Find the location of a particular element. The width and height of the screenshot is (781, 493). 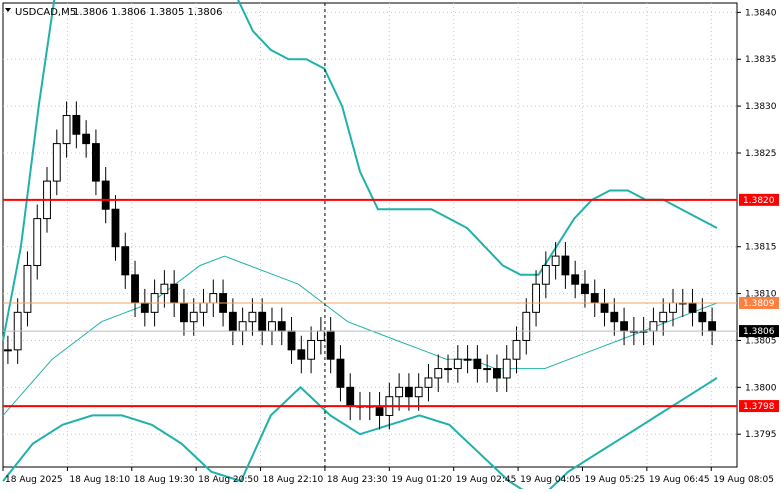

support-badge is located at coordinates (759, 406).